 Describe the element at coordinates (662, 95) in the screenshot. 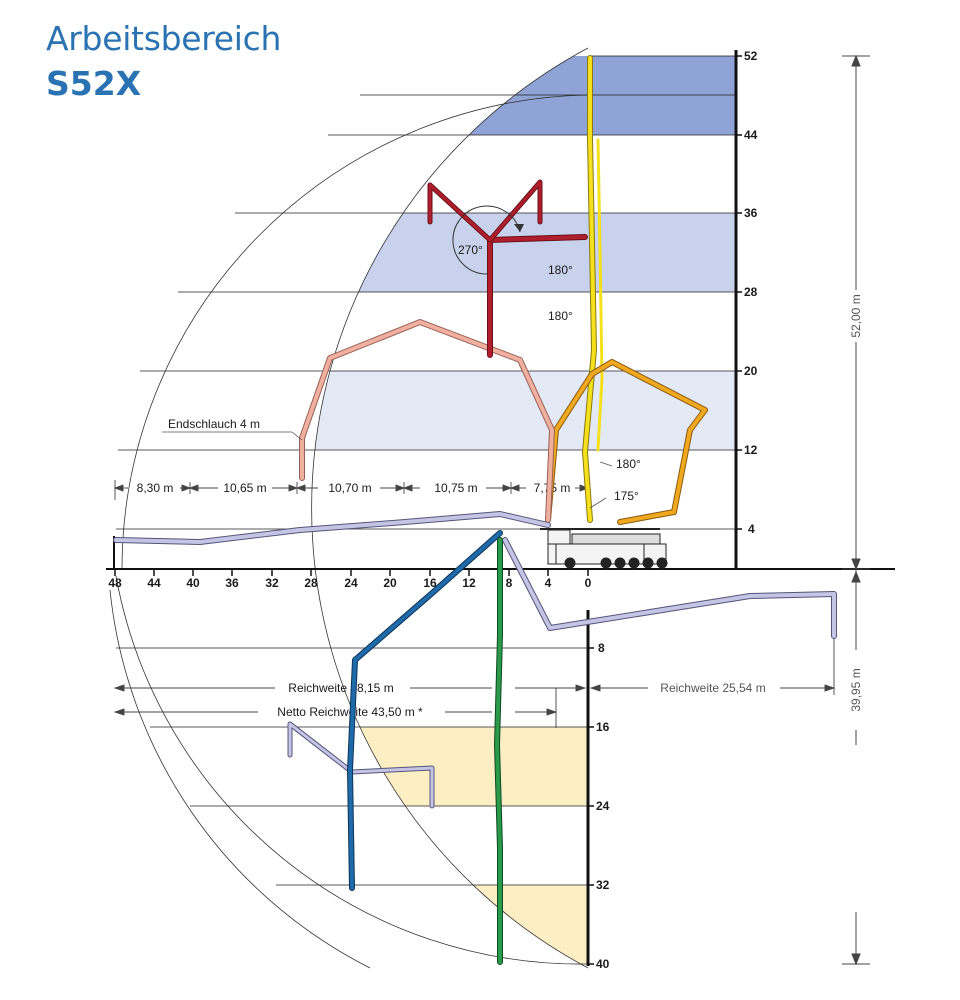

I see `band-top-right` at that location.